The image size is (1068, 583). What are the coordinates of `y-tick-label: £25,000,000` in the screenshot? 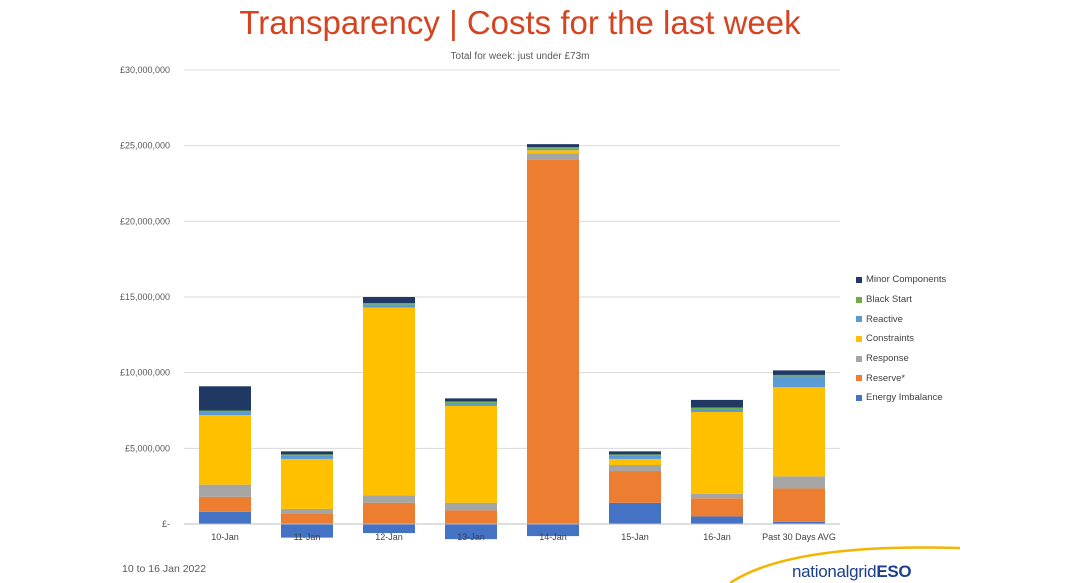 It's located at (145, 146).